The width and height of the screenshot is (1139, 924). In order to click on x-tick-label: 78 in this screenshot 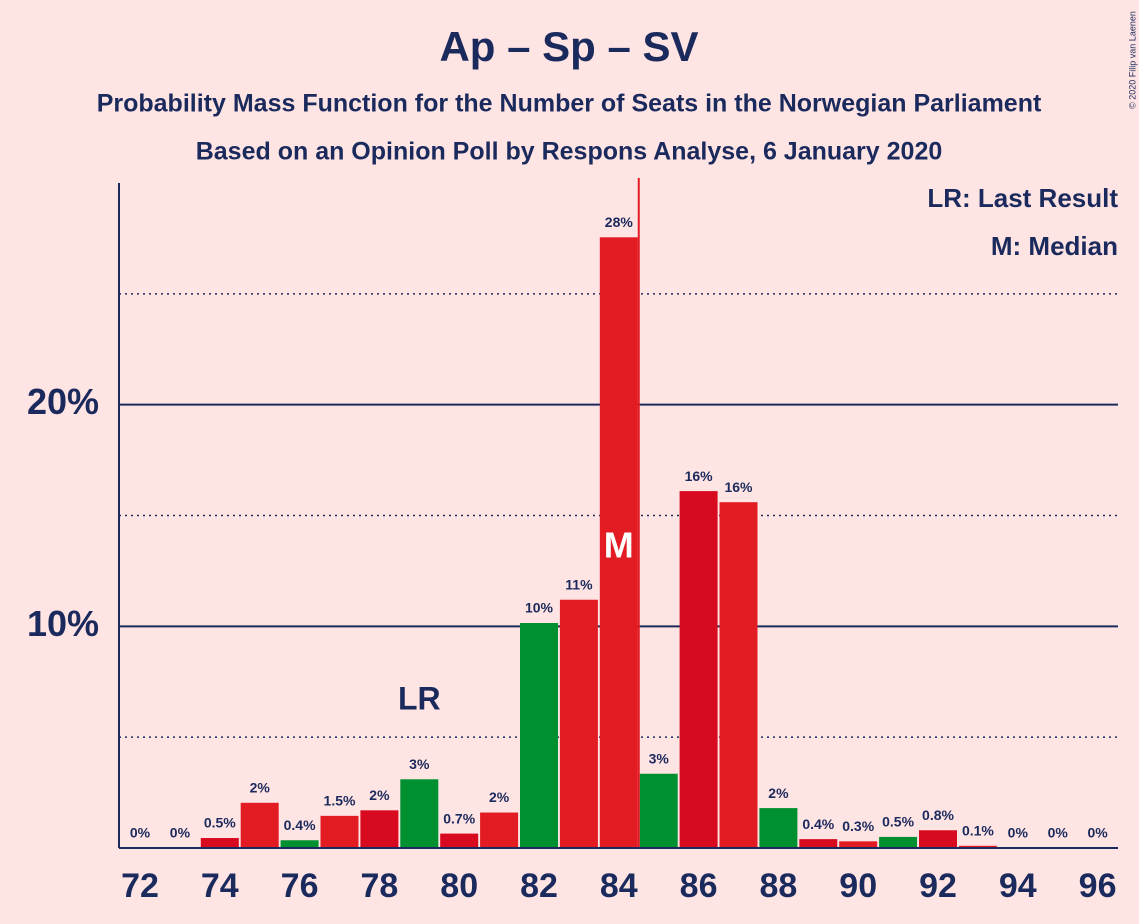, I will do `click(379, 886)`.